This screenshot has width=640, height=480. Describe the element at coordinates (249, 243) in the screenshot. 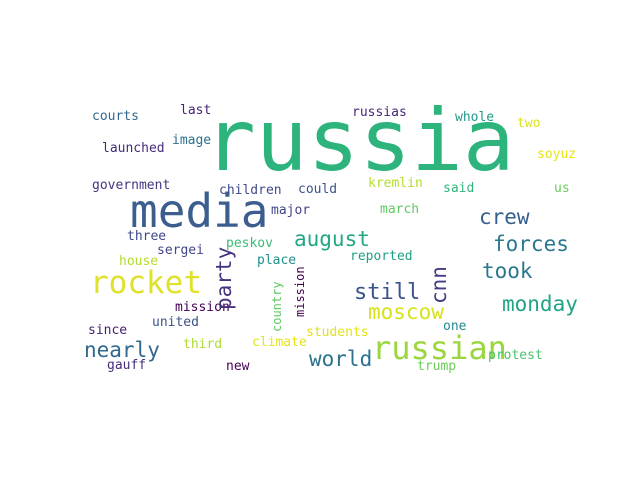

I see `word-peskov: peskov` at that location.